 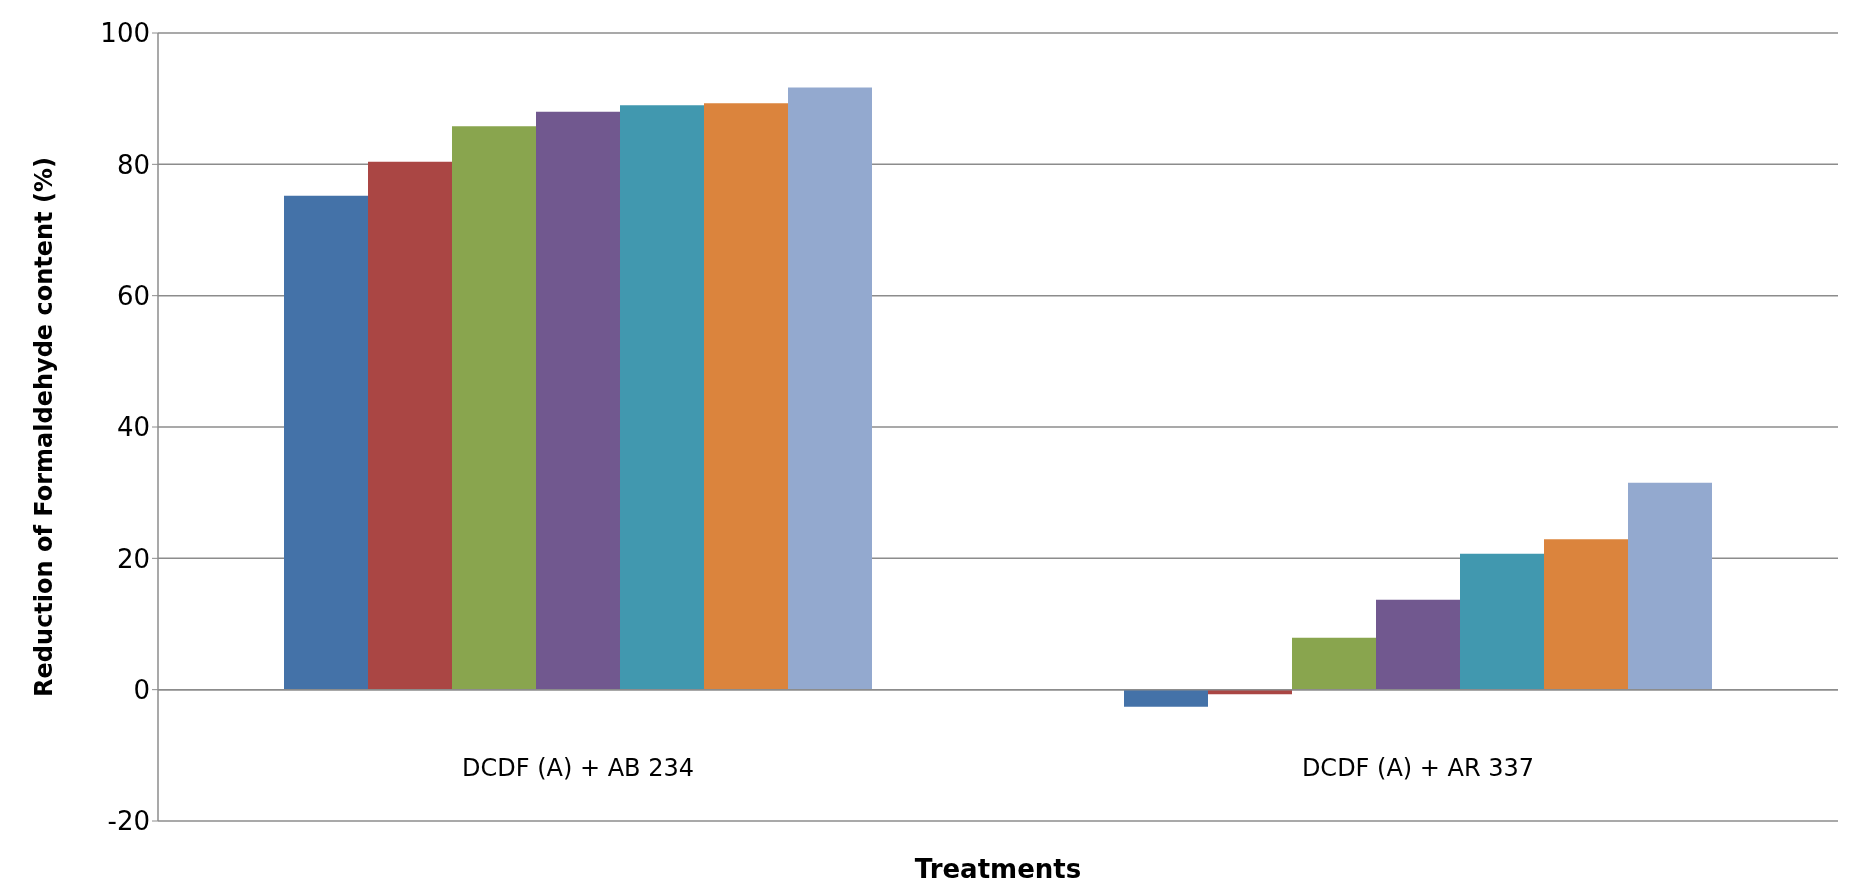 What do you see at coordinates (133, 558) in the screenshot?
I see `y-tick-label: 20` at bounding box center [133, 558].